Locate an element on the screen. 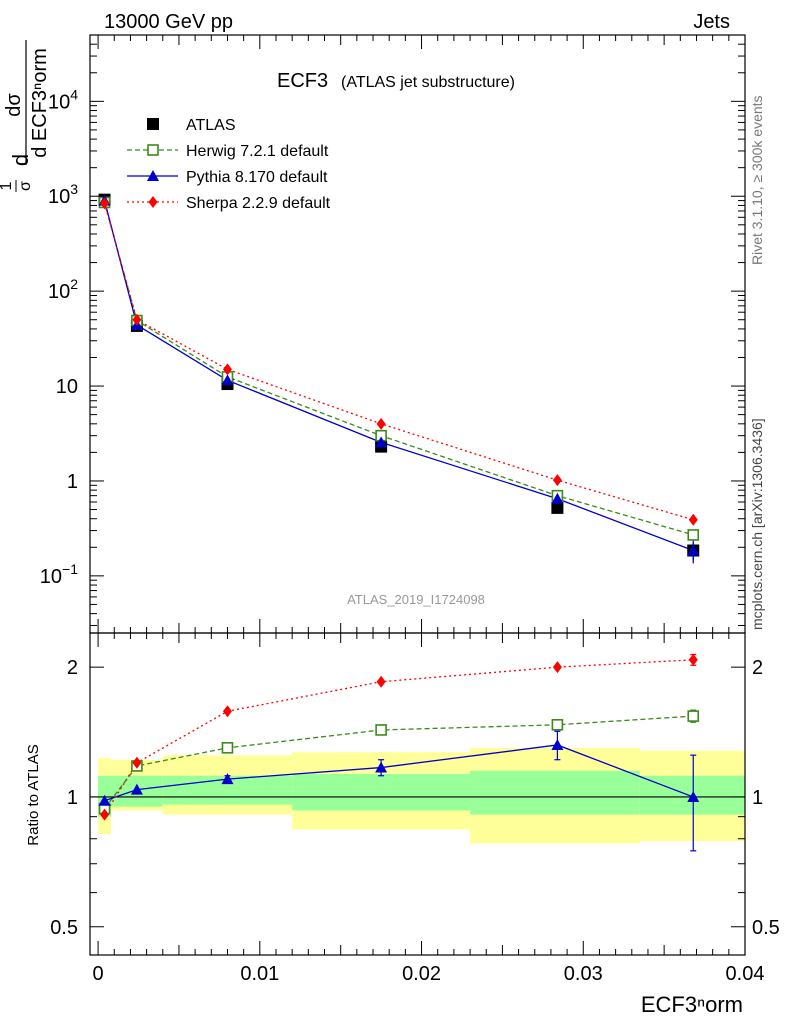  herwig-ratio-line is located at coordinates (399, 762).